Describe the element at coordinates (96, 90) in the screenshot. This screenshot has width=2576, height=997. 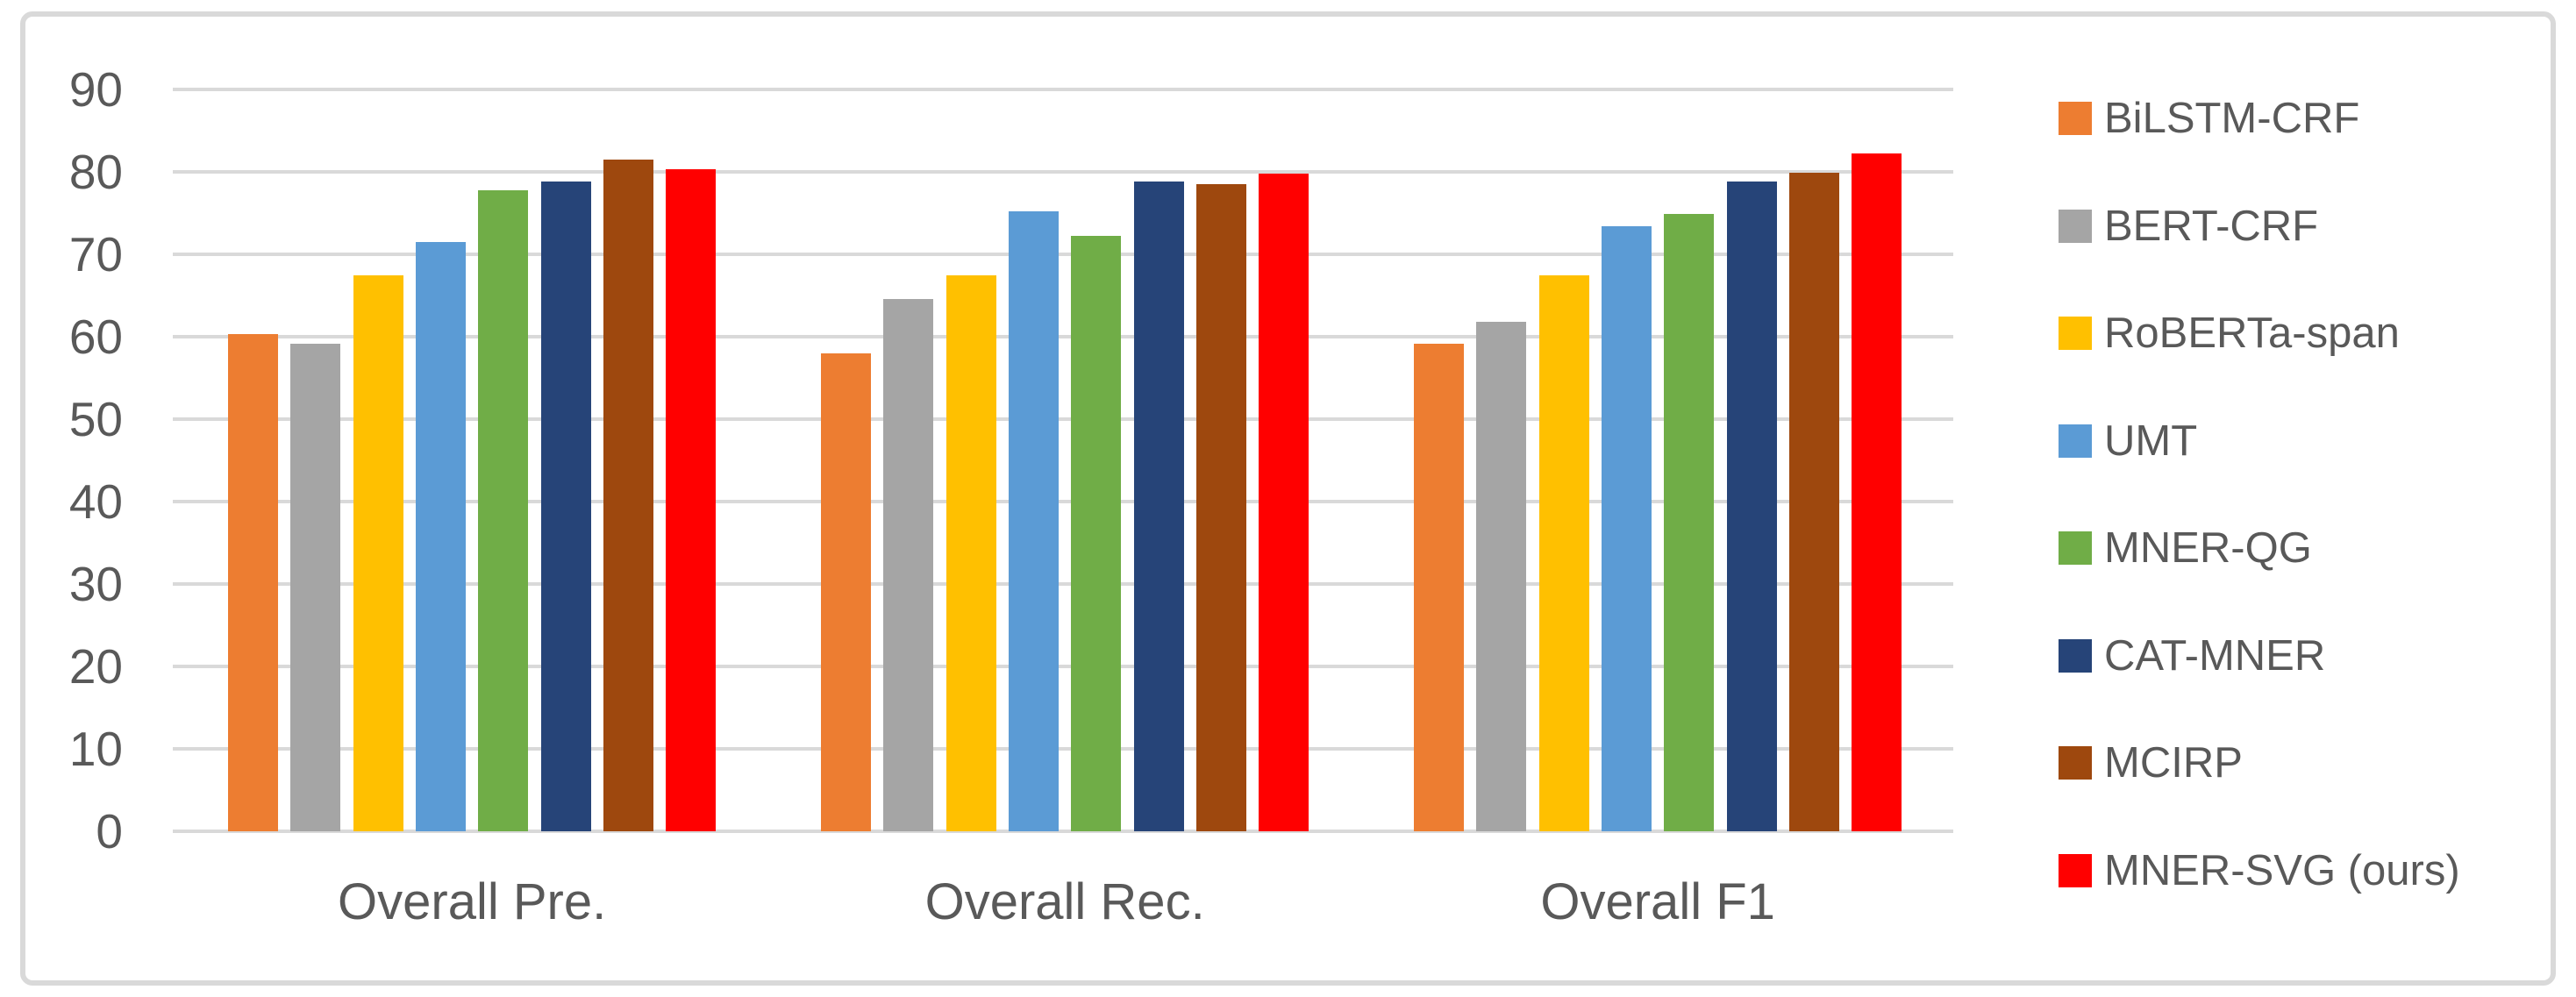
I see `y-tick-label-90: 90` at that location.